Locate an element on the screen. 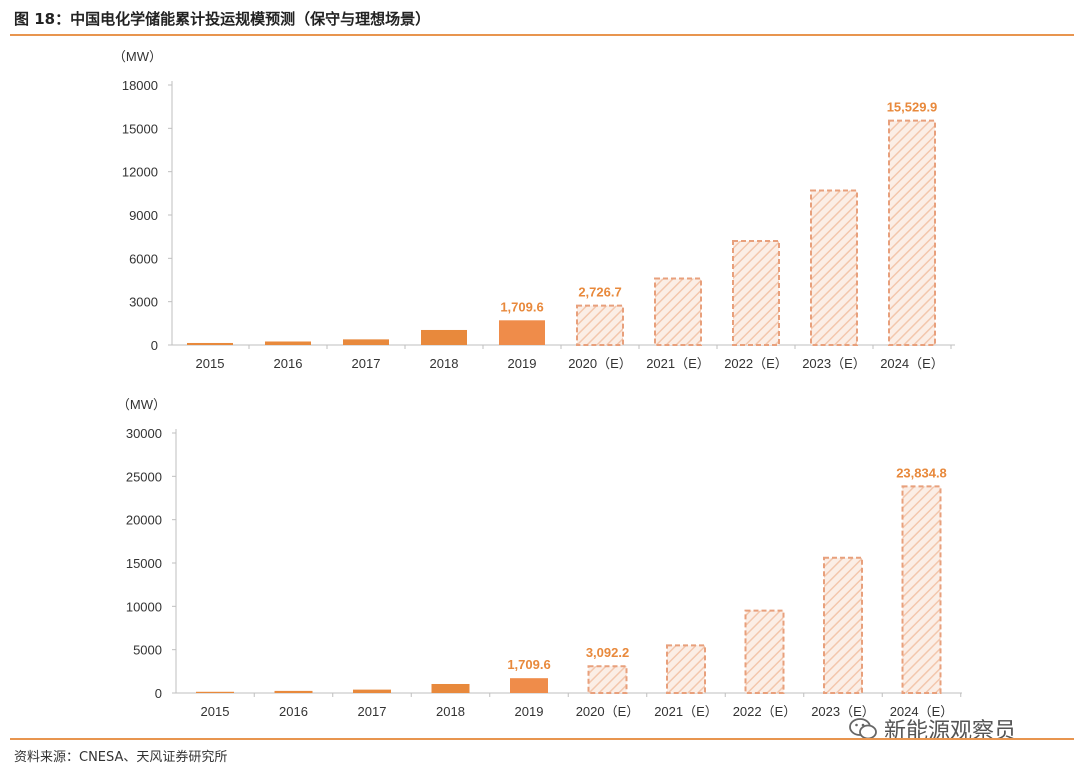  y-tick-label: 10000 is located at coordinates (144, 606).